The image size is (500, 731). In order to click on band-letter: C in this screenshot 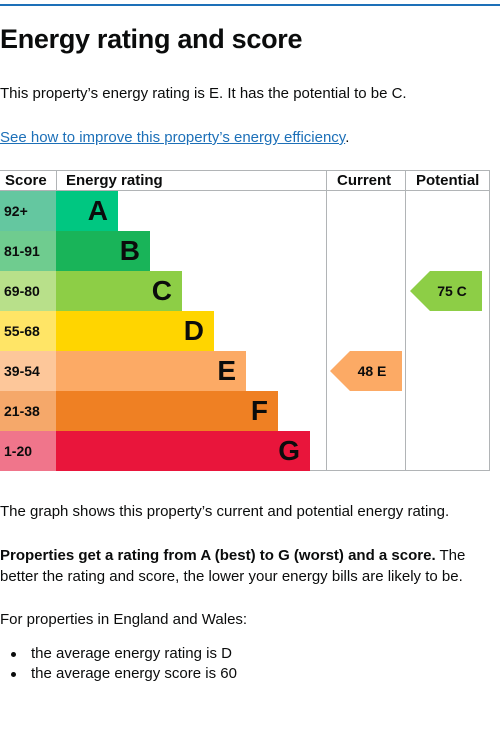, I will do `click(161, 290)`.